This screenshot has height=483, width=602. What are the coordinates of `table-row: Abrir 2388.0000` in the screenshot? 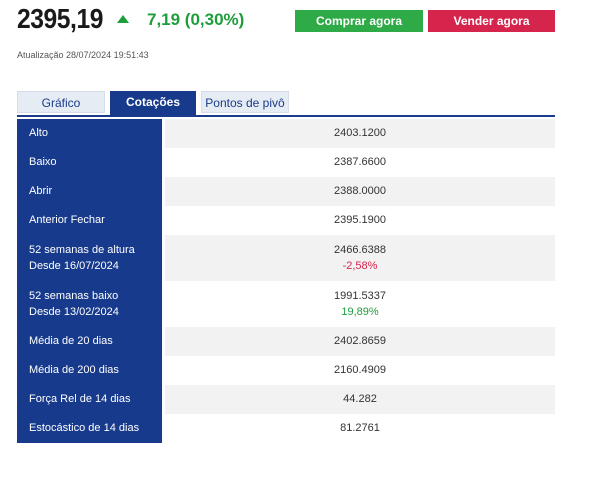 It's located at (286, 191).